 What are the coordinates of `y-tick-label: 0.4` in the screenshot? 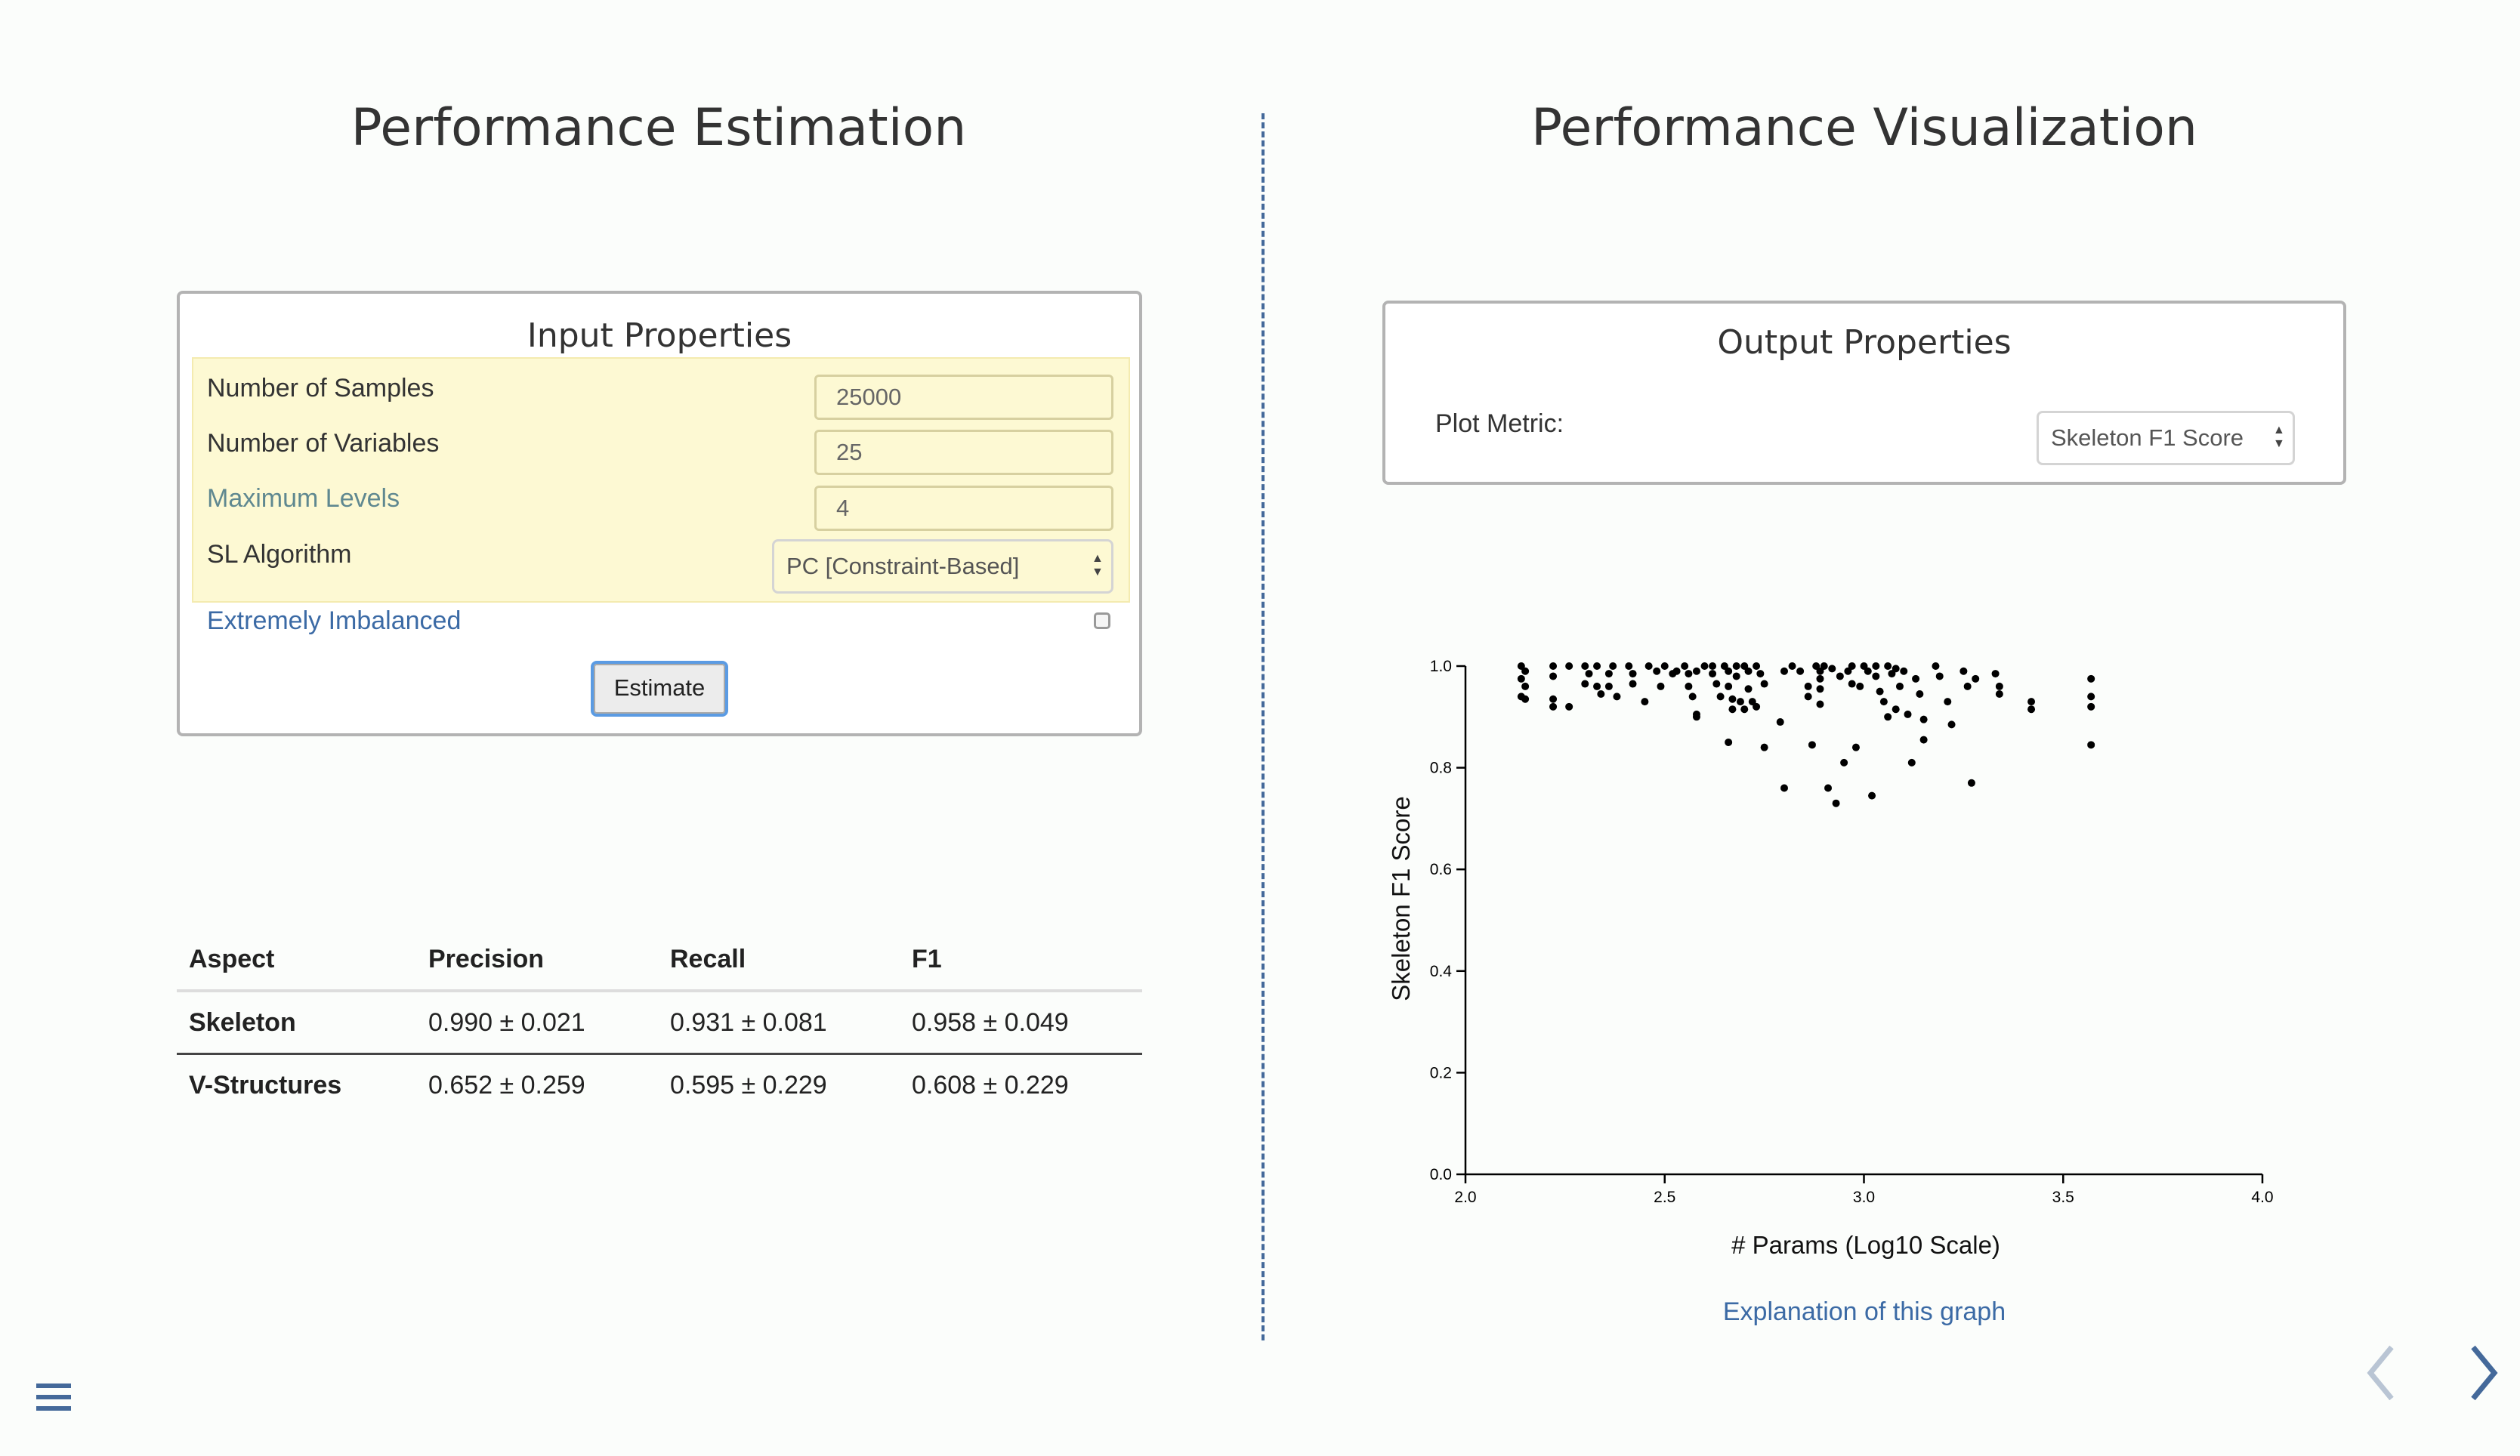 It's located at (1441, 971).